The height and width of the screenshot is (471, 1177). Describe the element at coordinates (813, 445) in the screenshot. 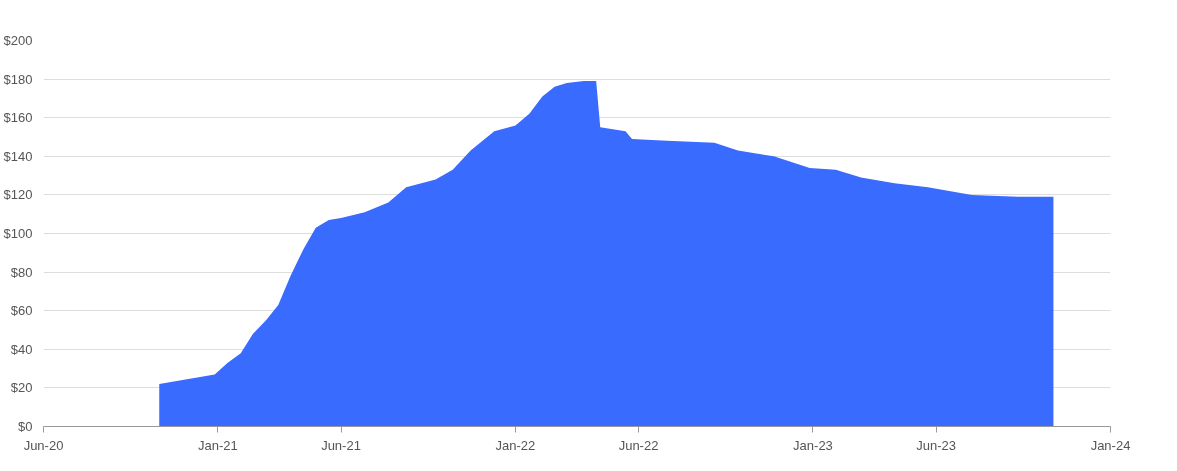

I see `x-tick-label: Jan-23` at that location.